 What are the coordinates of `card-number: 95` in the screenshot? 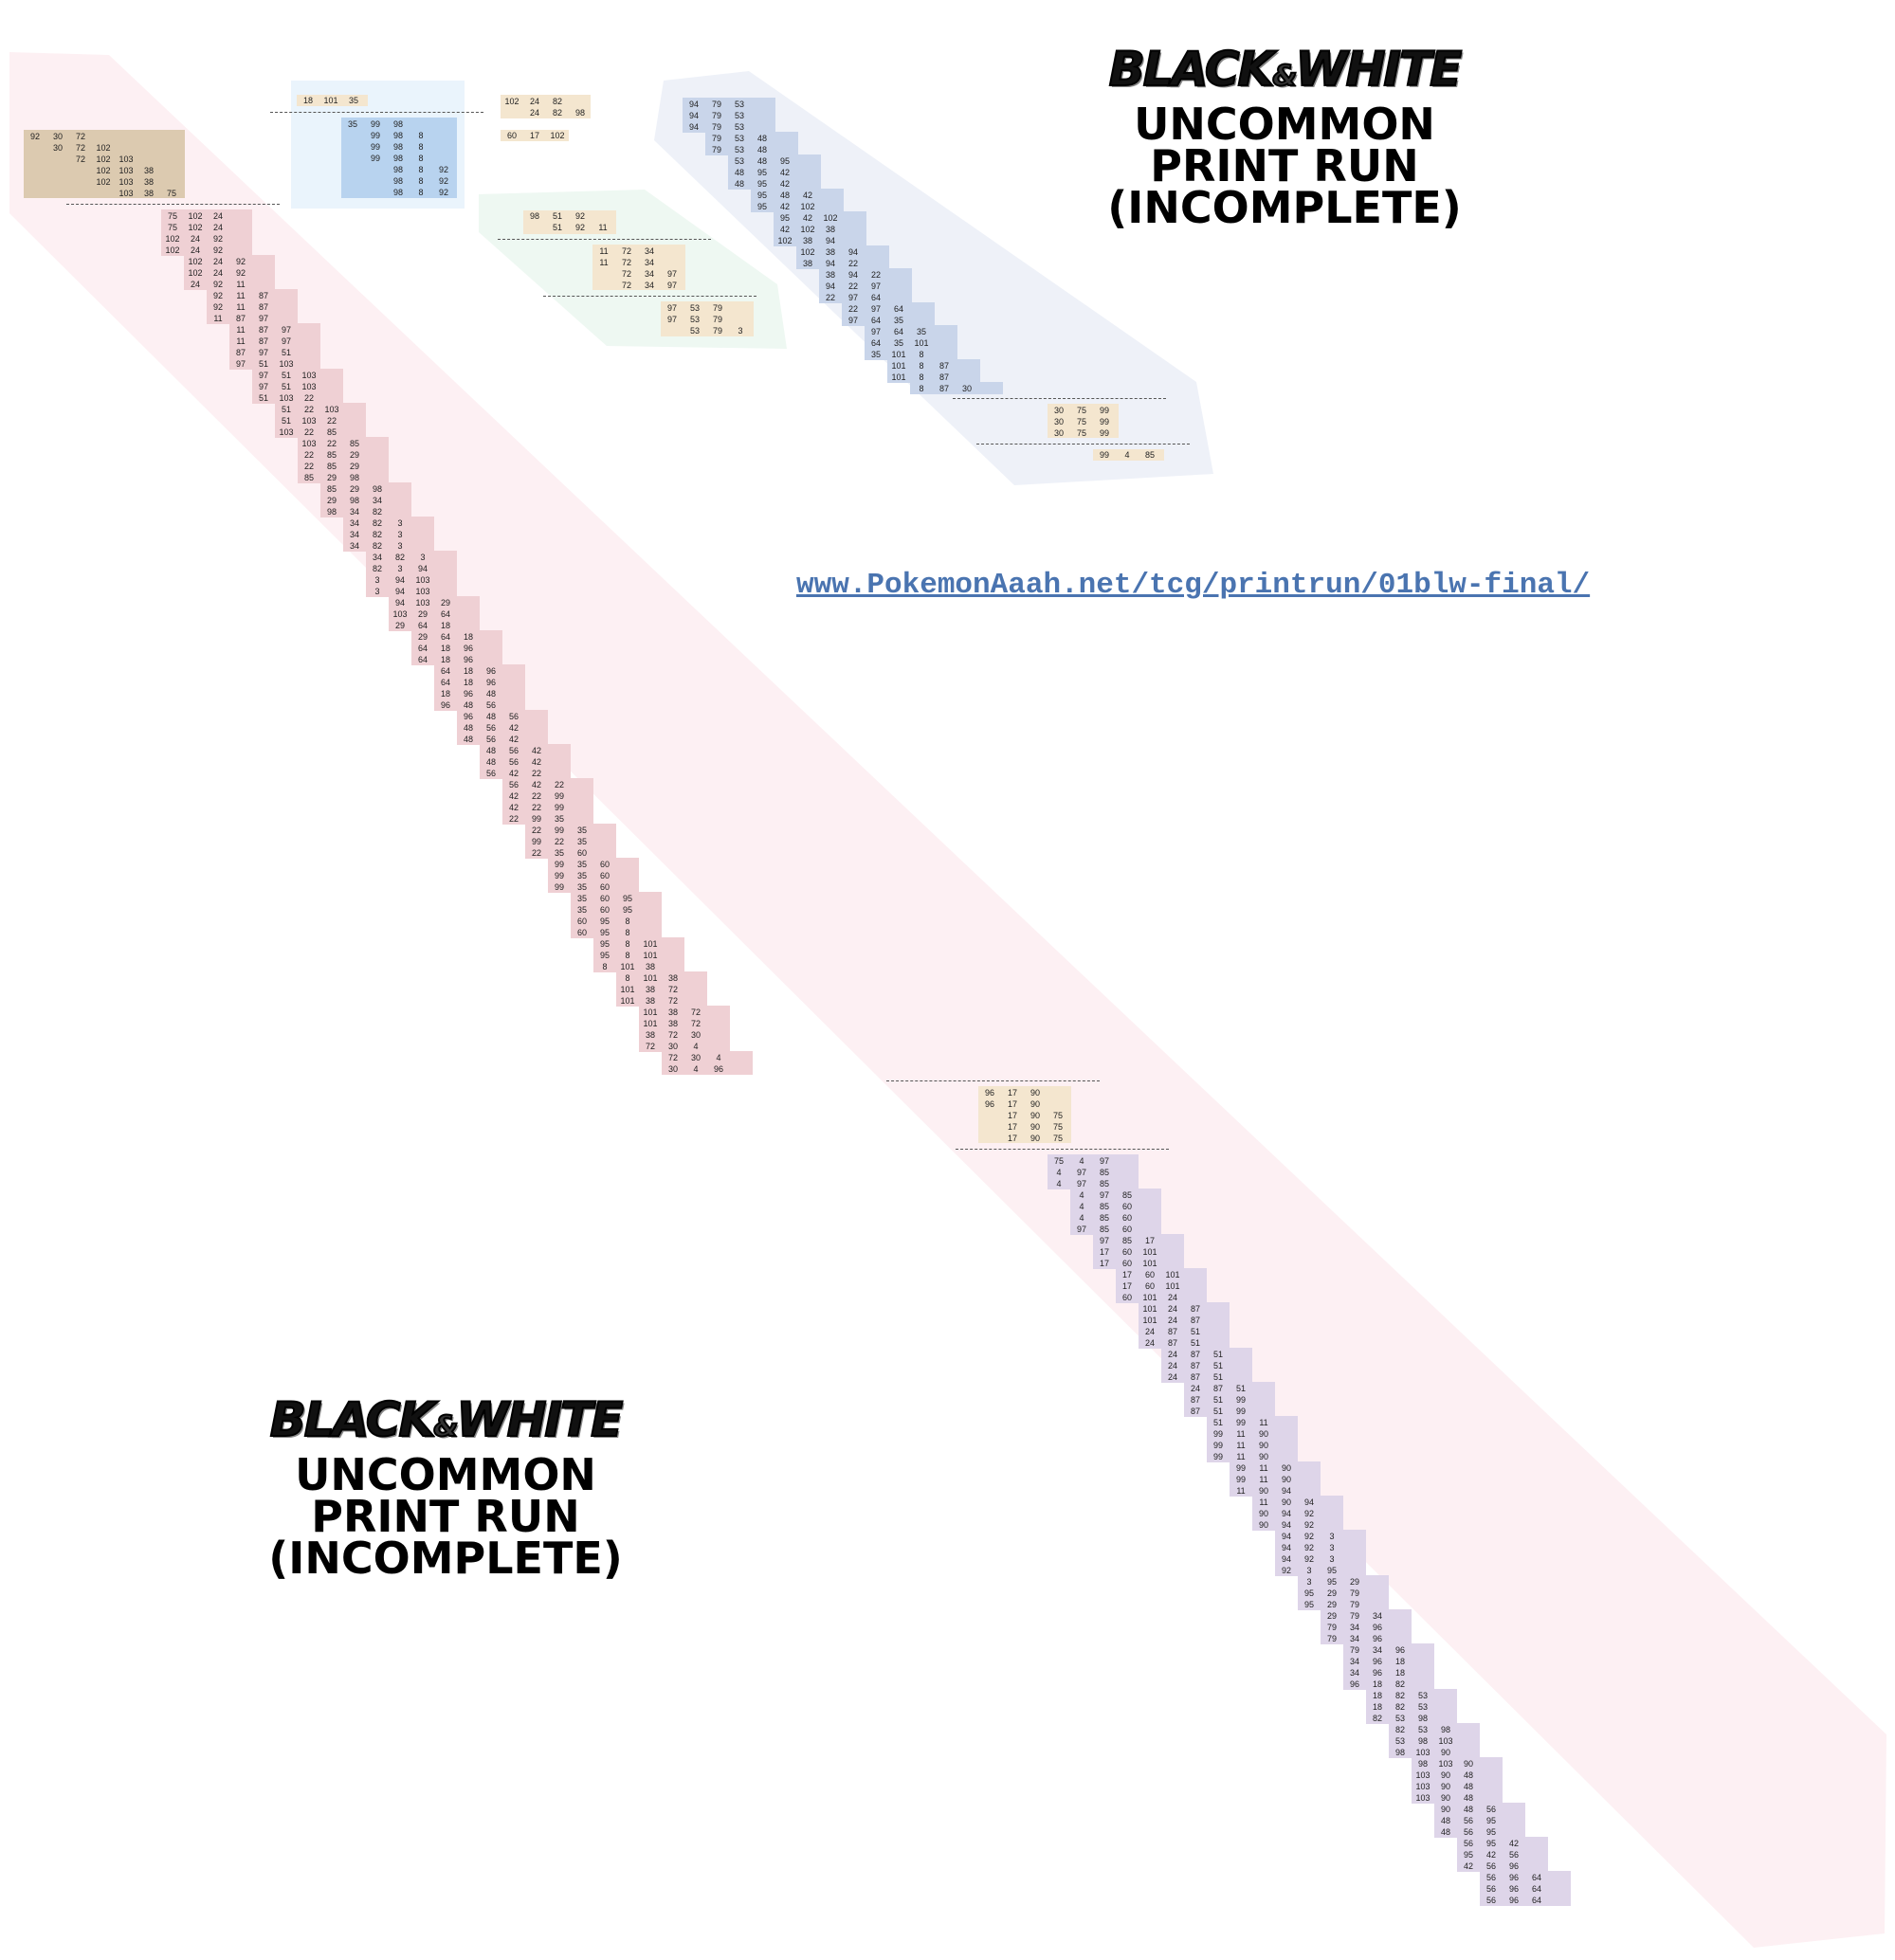 It's located at (1332, 1582).